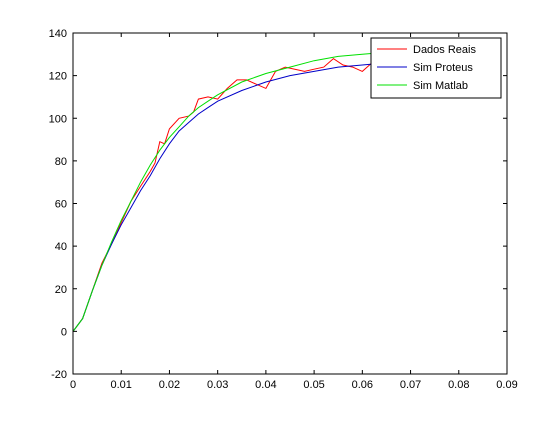 This screenshot has height=425, width=560. I want to click on x-tick-label: 0.03, so click(217, 385).